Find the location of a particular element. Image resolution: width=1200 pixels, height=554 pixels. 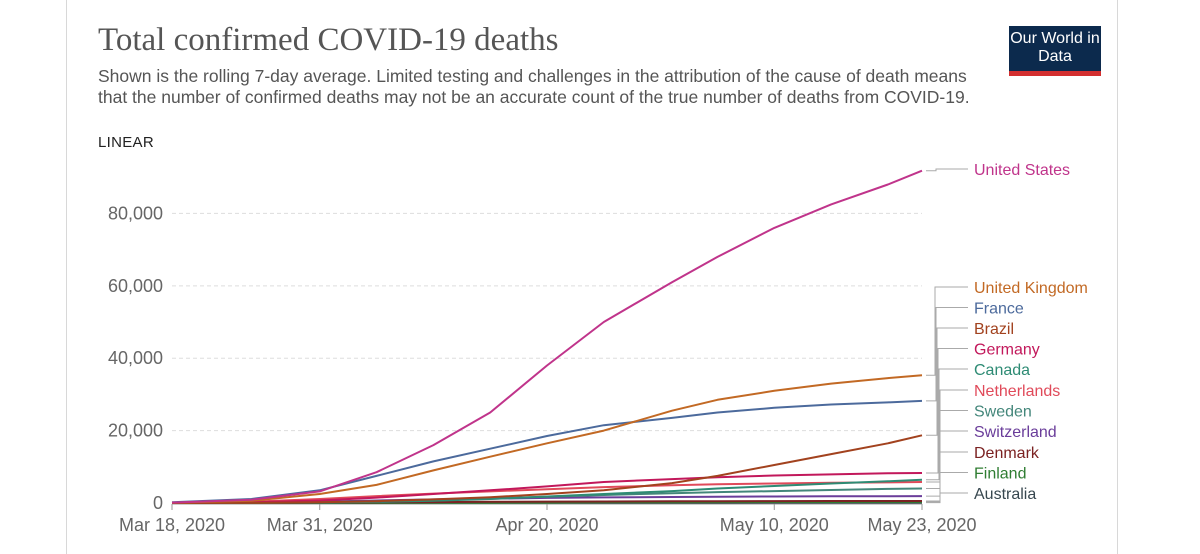

y-tick-label: 80,000 is located at coordinates (135, 213).